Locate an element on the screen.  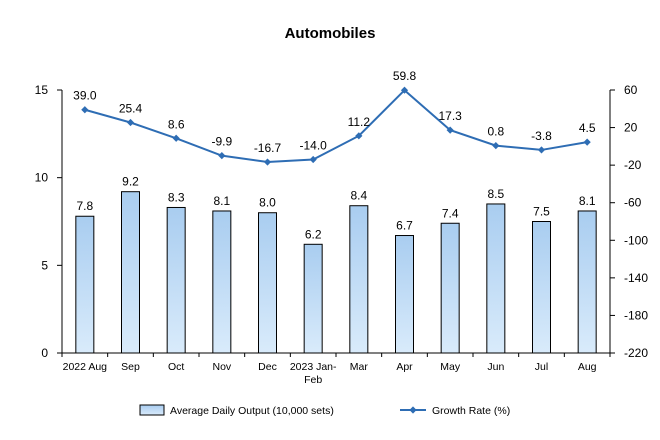
bar-value-label-8: 7.4 is located at coordinates (450, 213).